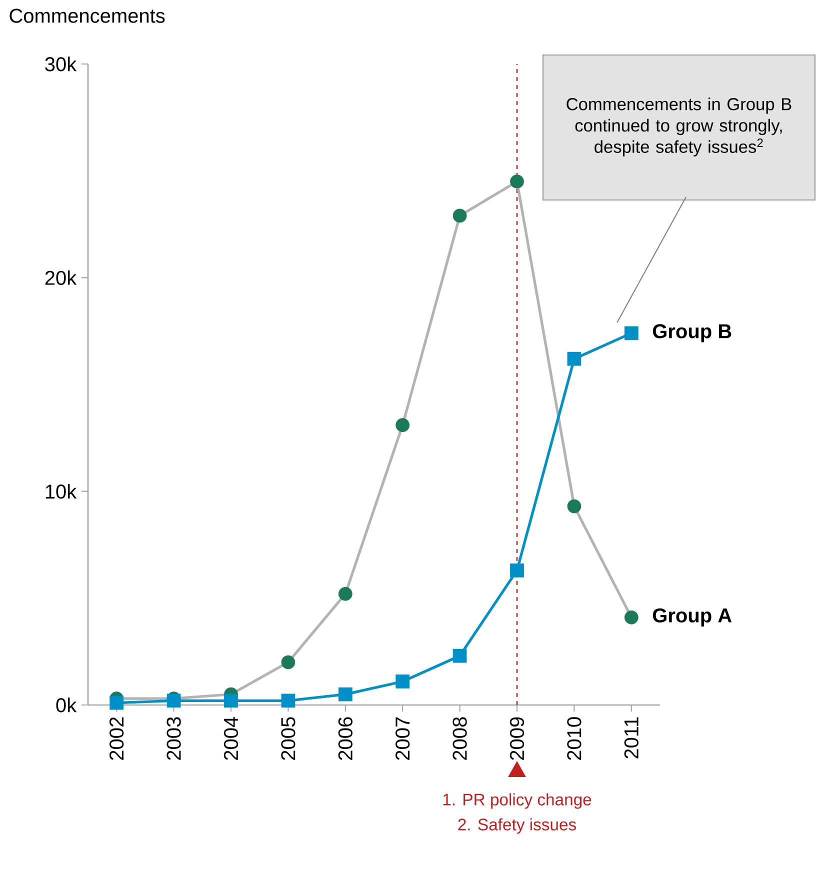 The width and height of the screenshot is (819, 875). What do you see at coordinates (692, 333) in the screenshot?
I see `series-label: Group B` at bounding box center [692, 333].